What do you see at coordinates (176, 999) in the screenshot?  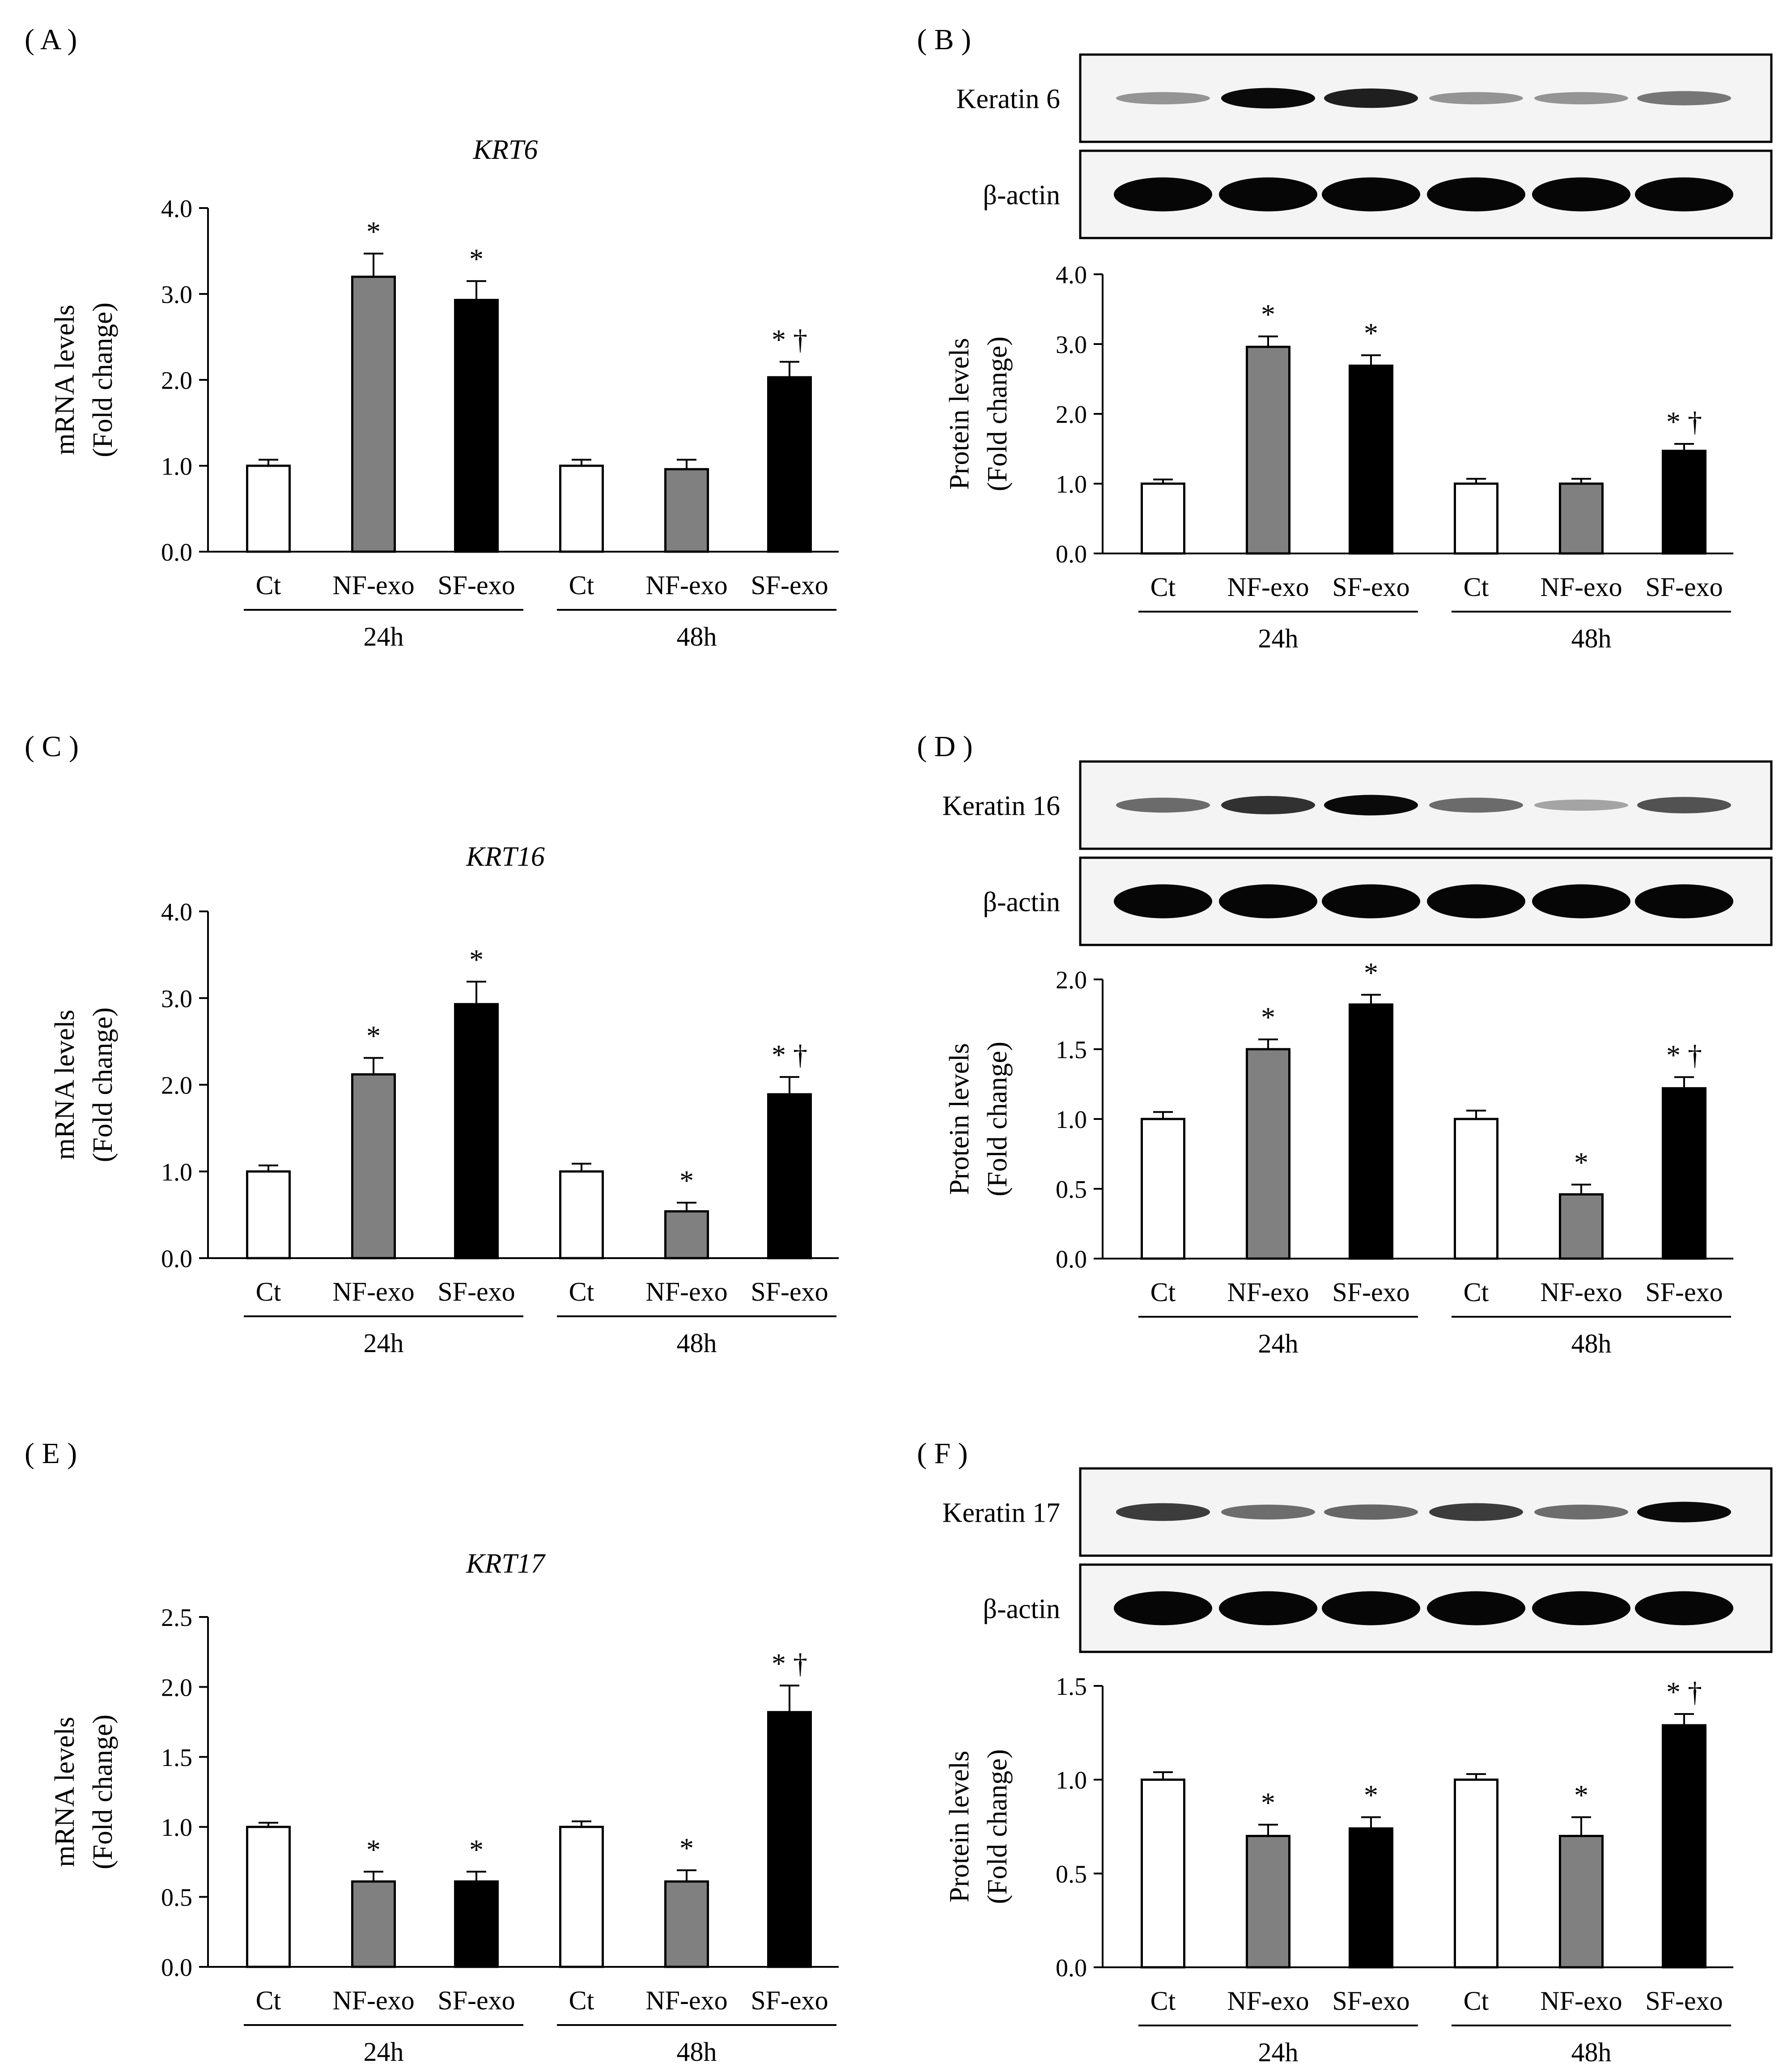 I see `y-tick-label: 3.0` at bounding box center [176, 999].